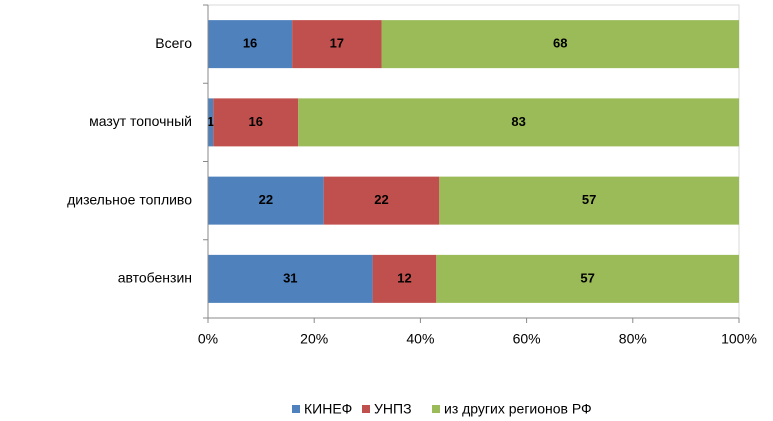 This screenshot has height=421, width=773. I want to click on value-label: 83, so click(518, 121).